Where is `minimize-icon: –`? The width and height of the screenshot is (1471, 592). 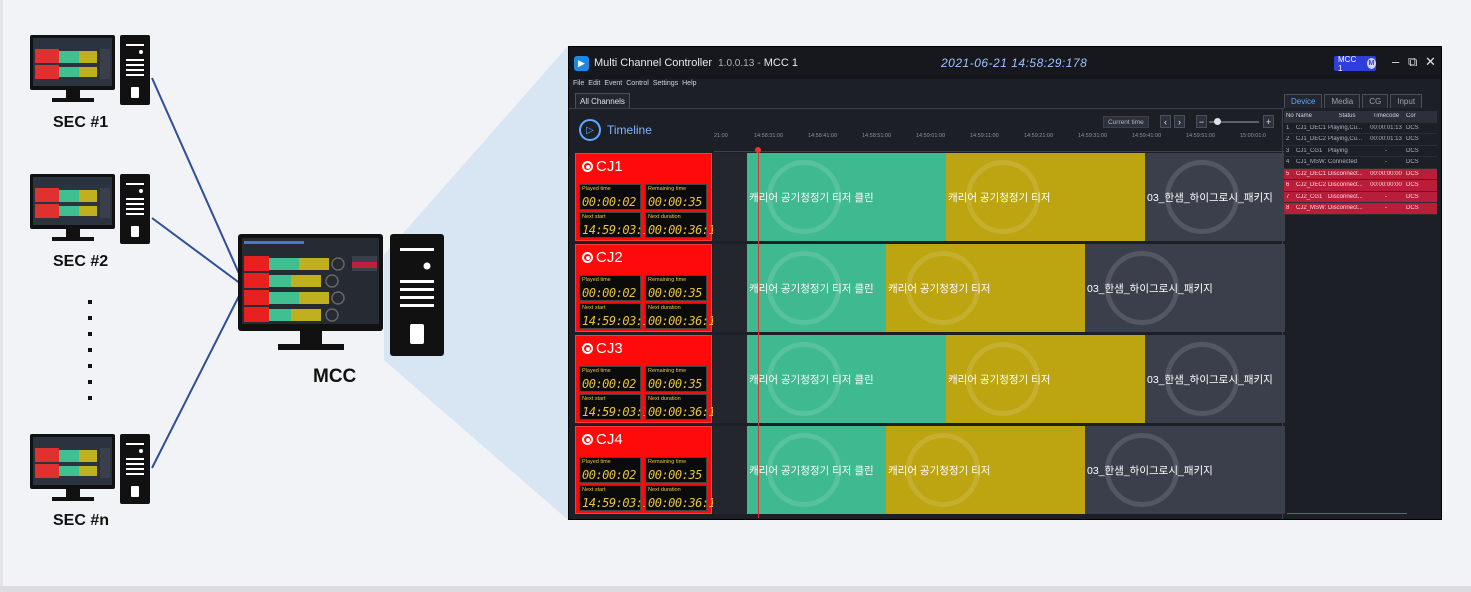
minimize-icon: – is located at coordinates (1396, 61).